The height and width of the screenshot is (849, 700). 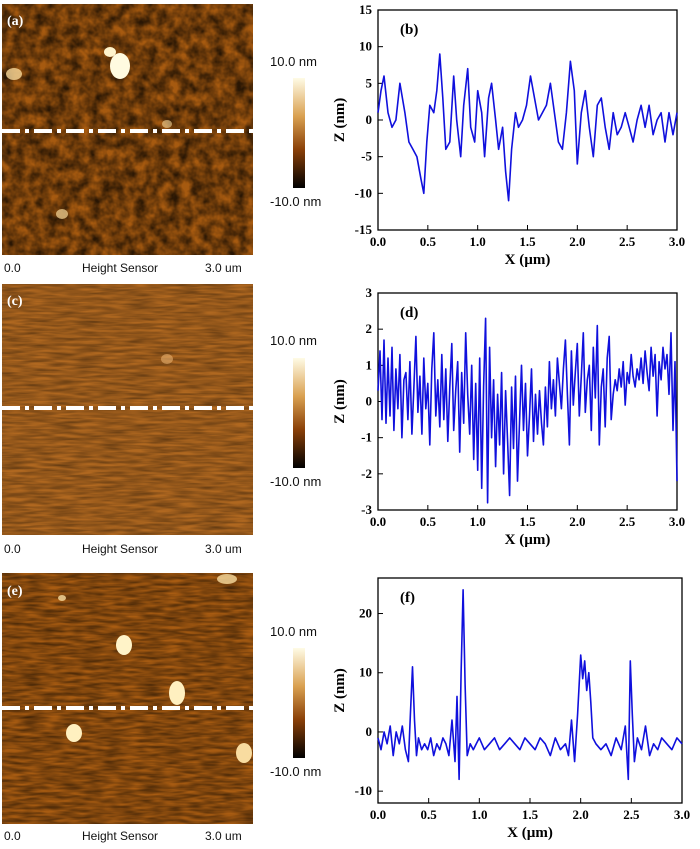 What do you see at coordinates (365, 613) in the screenshot?
I see `y-tick-label: 20` at bounding box center [365, 613].